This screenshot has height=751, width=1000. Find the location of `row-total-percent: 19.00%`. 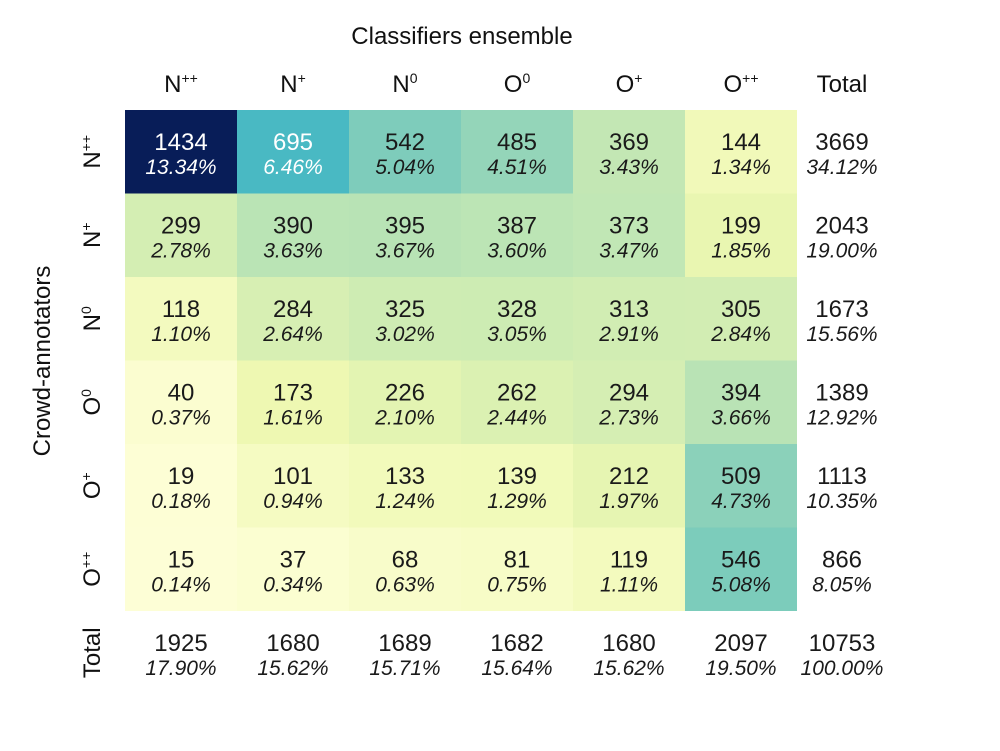

row-total-percent: 19.00% is located at coordinates (841, 251).